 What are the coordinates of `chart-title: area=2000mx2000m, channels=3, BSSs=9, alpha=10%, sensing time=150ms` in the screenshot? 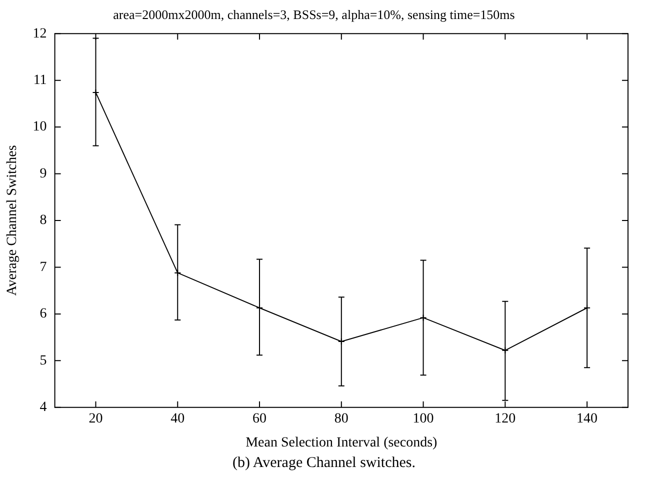 It's located at (314, 14).